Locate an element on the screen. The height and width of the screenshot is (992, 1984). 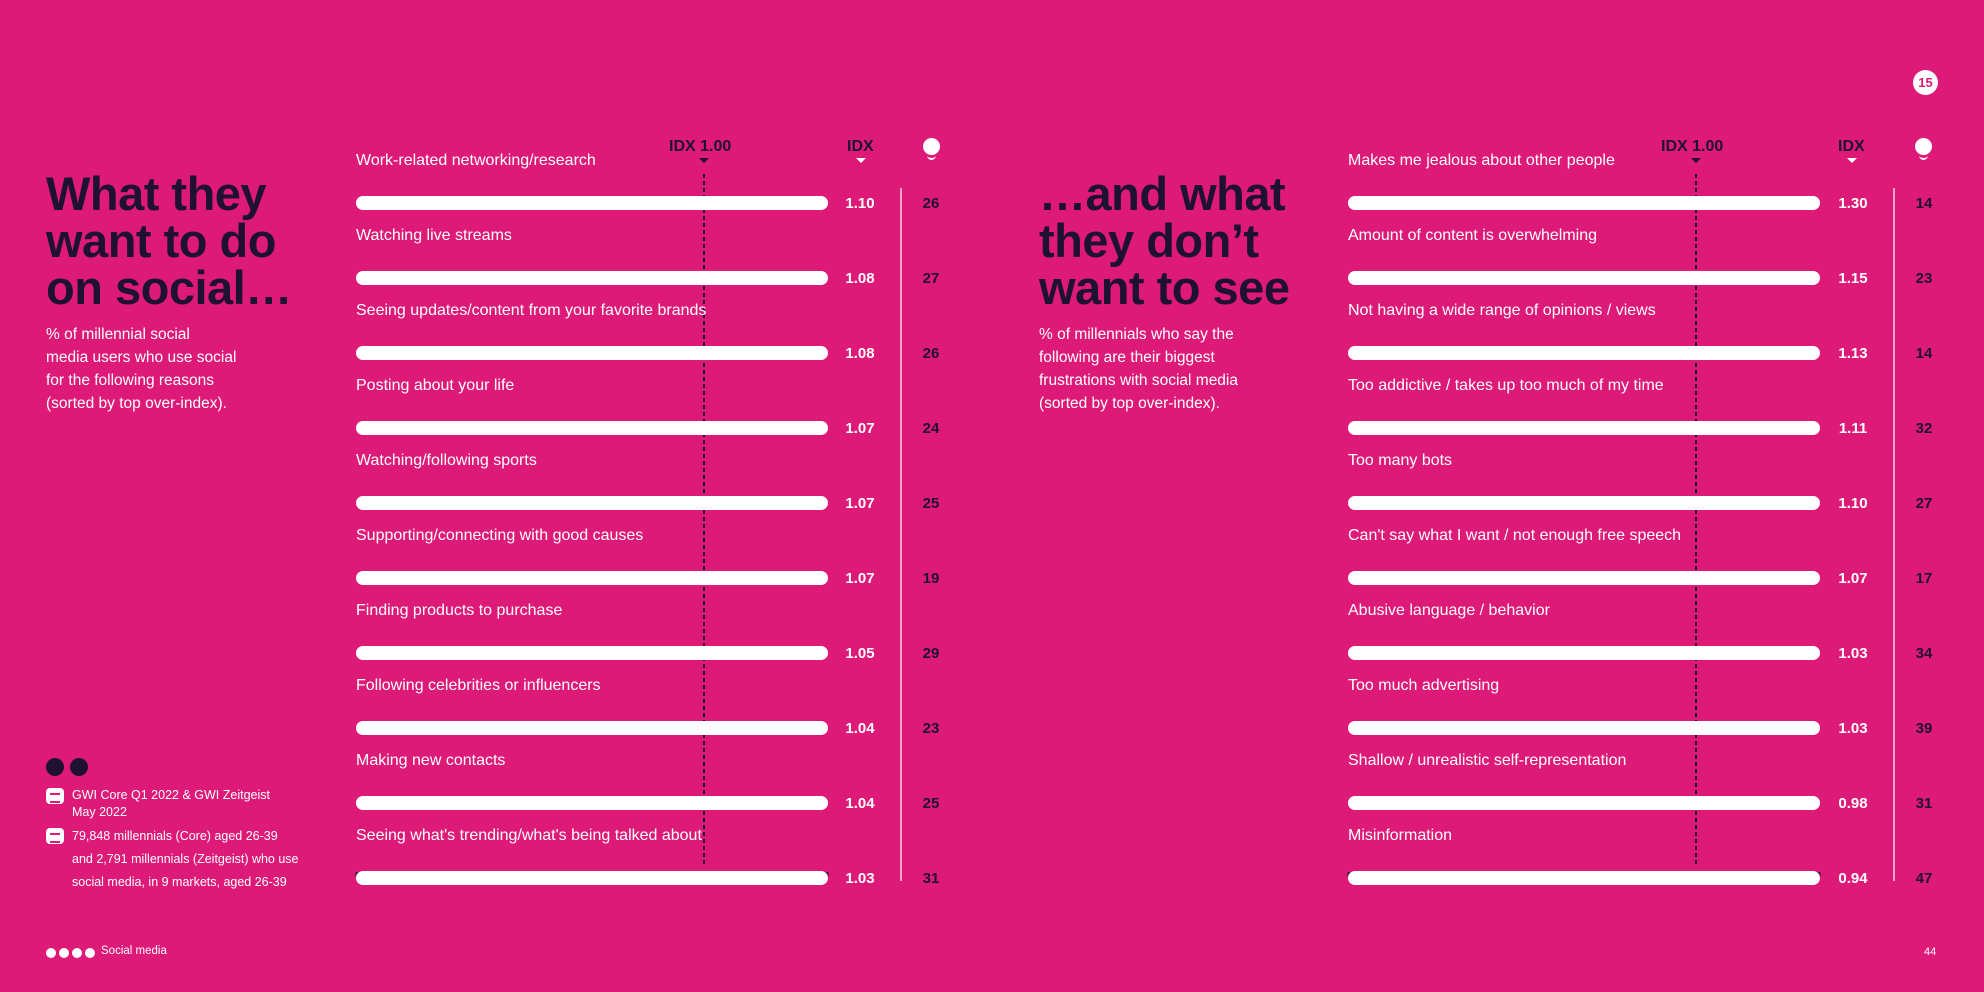
right-idx-chevron-icon is located at coordinates (1852, 160).